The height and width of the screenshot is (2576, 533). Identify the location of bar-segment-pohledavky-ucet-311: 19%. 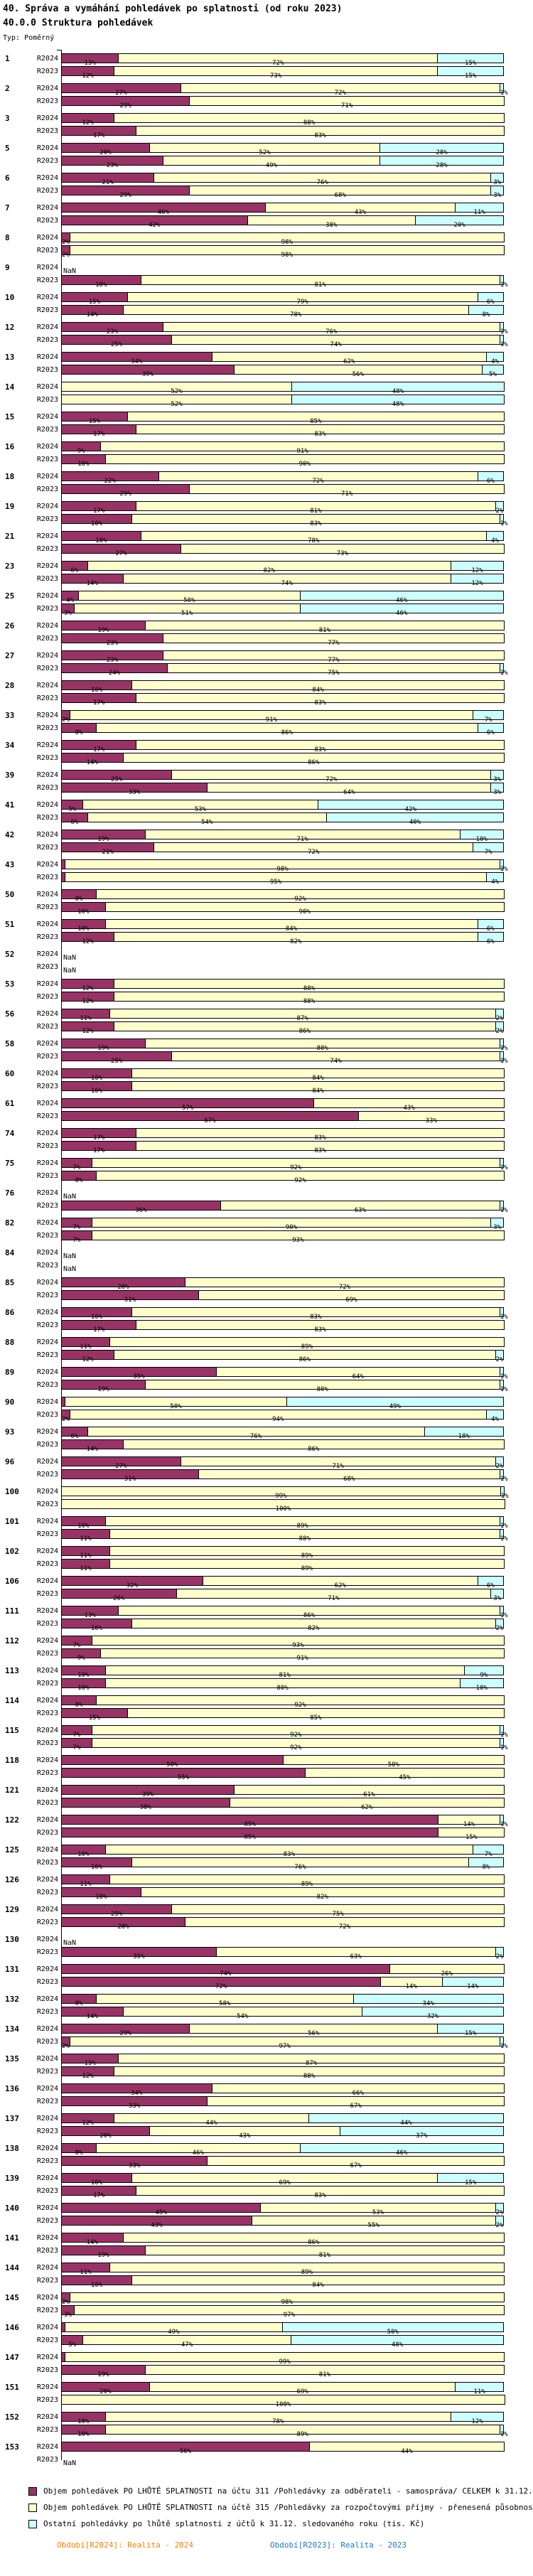
(103, 627).